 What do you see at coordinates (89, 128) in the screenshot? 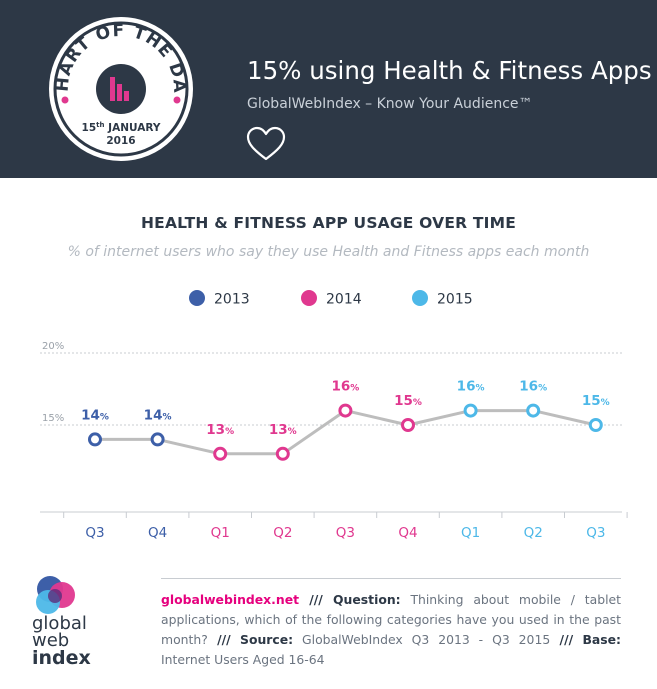
I see `badge-day: 15` at bounding box center [89, 128].